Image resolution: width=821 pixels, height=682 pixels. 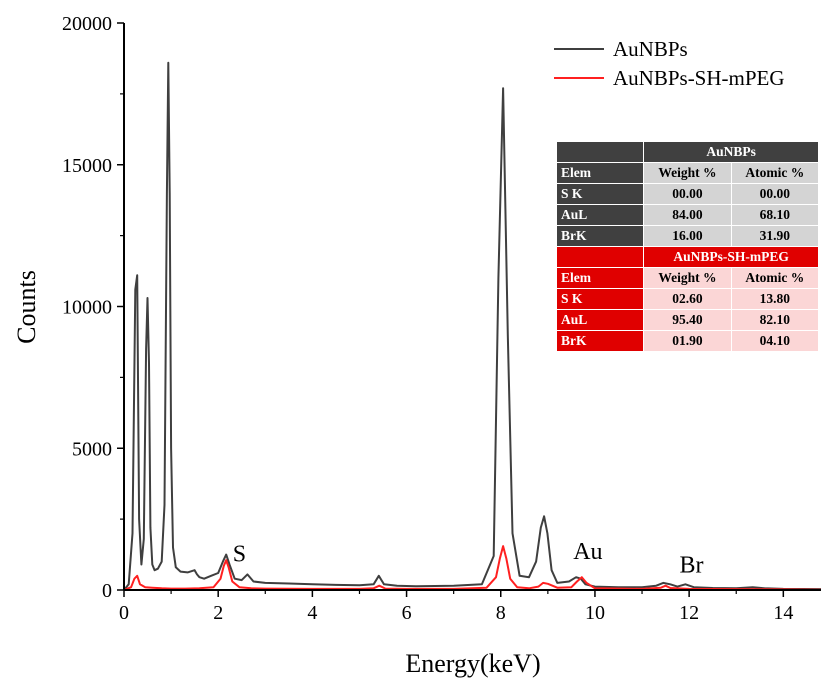 What do you see at coordinates (107, 591) in the screenshot?
I see `y-tick-label: 0` at bounding box center [107, 591].